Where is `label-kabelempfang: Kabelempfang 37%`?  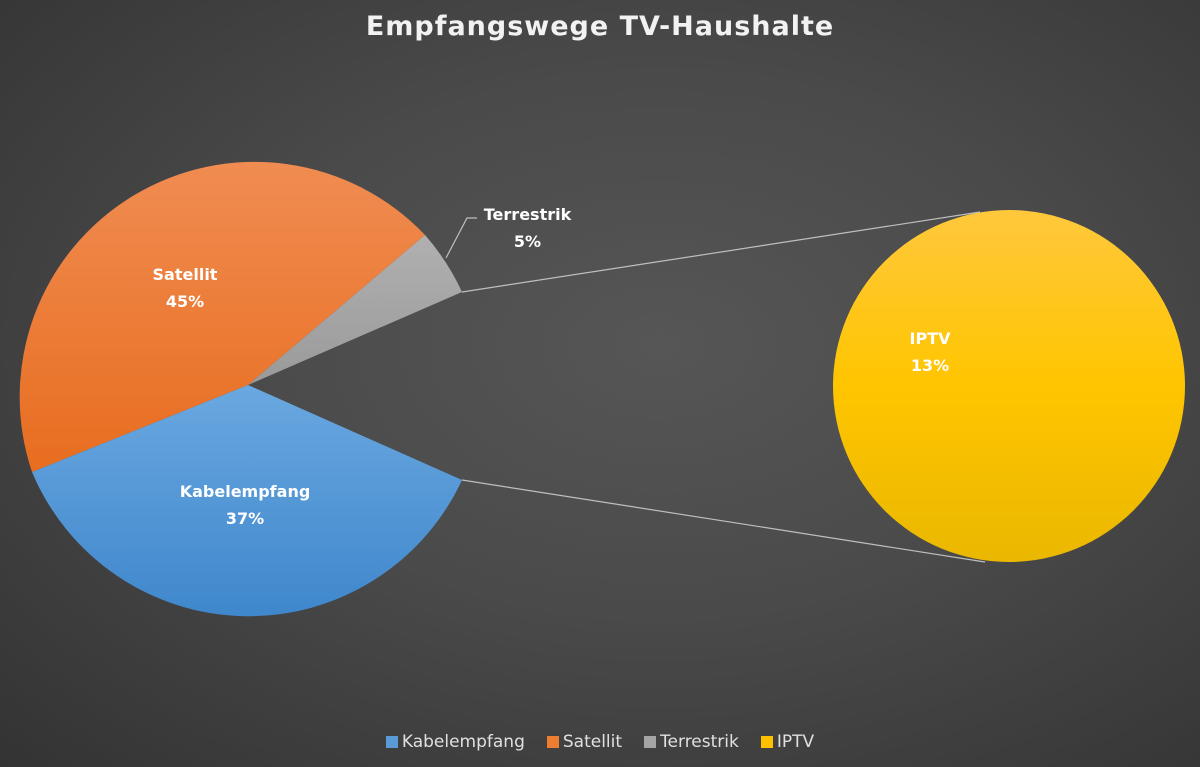
label-kabelempfang: Kabelempfang 37% is located at coordinates (245, 505).